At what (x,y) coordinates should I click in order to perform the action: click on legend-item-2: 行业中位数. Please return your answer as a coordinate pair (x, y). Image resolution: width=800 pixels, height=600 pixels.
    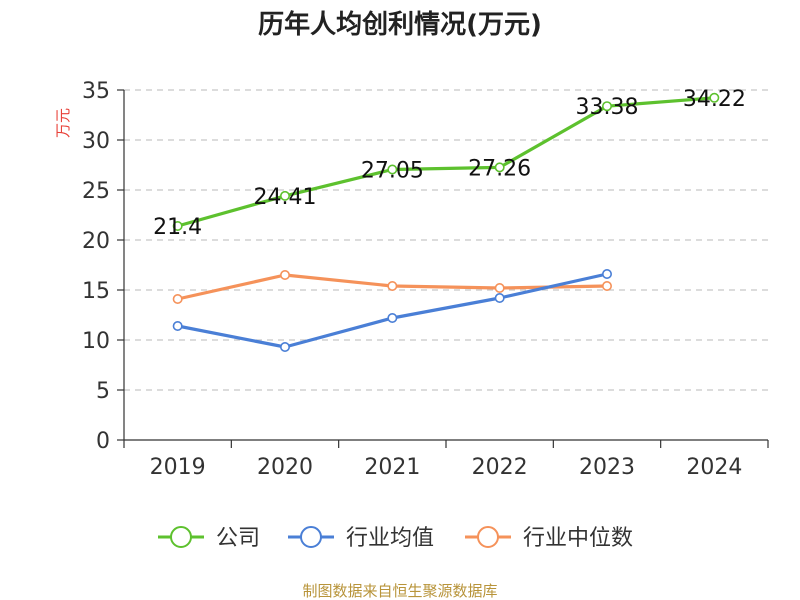
    Looking at the image, I should click on (549, 538).